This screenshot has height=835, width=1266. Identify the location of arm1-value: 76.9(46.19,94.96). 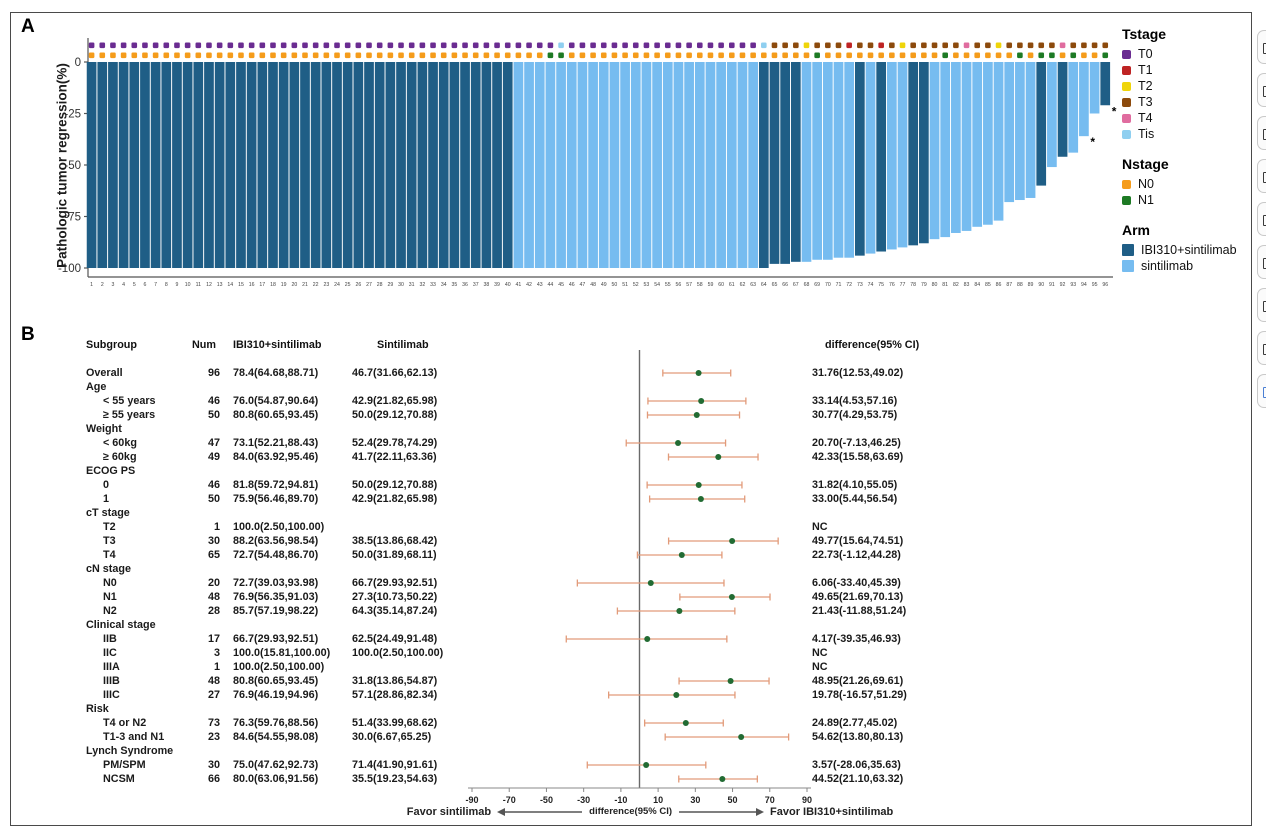
(276, 695).